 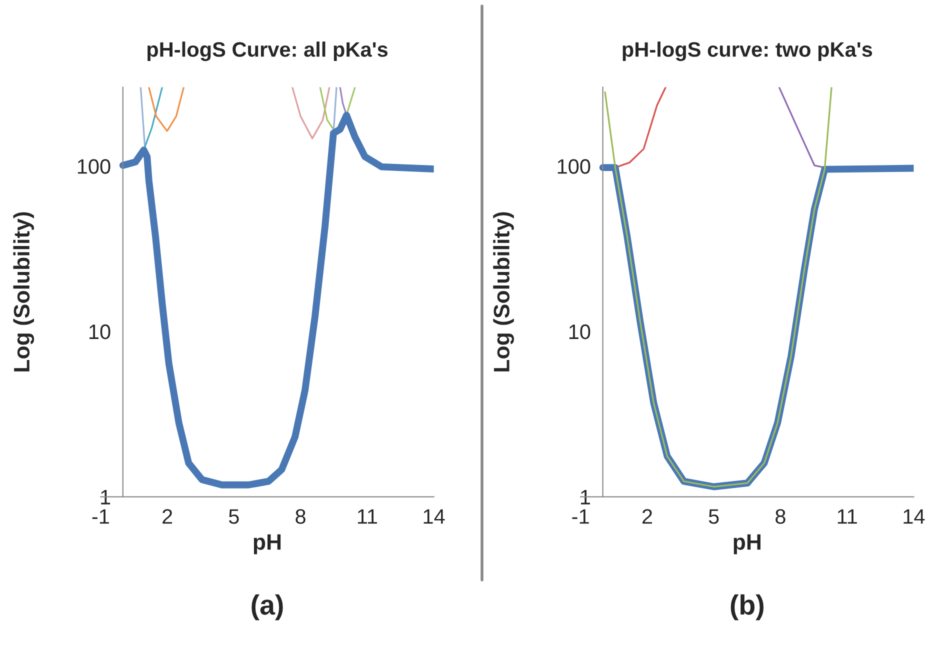 I want to click on chart-title: pH-logS curve: two pKa's, so click(x=747, y=52).